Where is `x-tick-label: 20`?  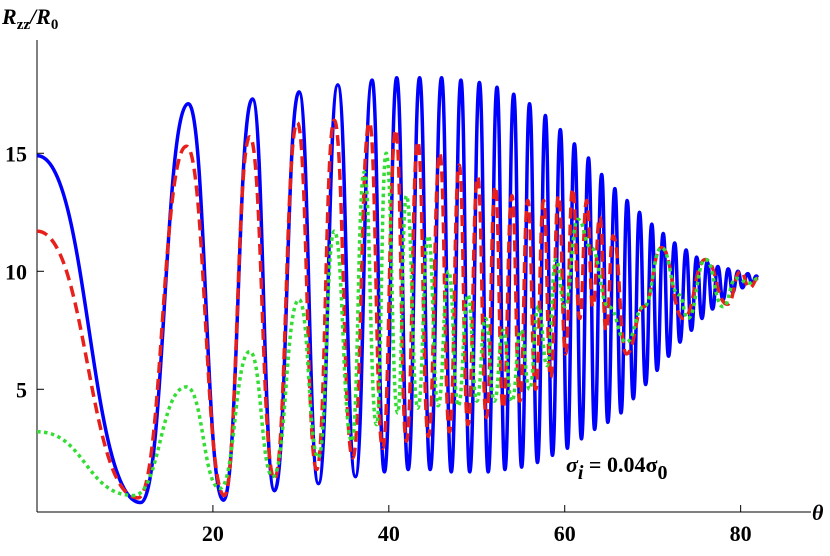 x-tick-label: 20 is located at coordinates (213, 533).